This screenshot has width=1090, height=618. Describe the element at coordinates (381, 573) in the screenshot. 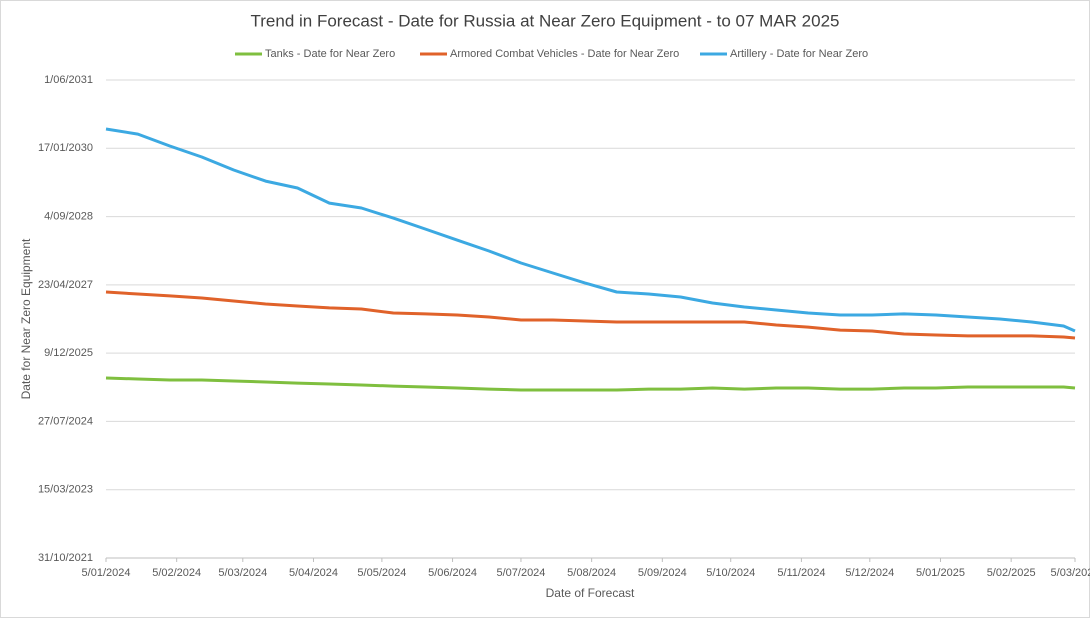

I see `x-tick-label: 5/05/2024` at that location.